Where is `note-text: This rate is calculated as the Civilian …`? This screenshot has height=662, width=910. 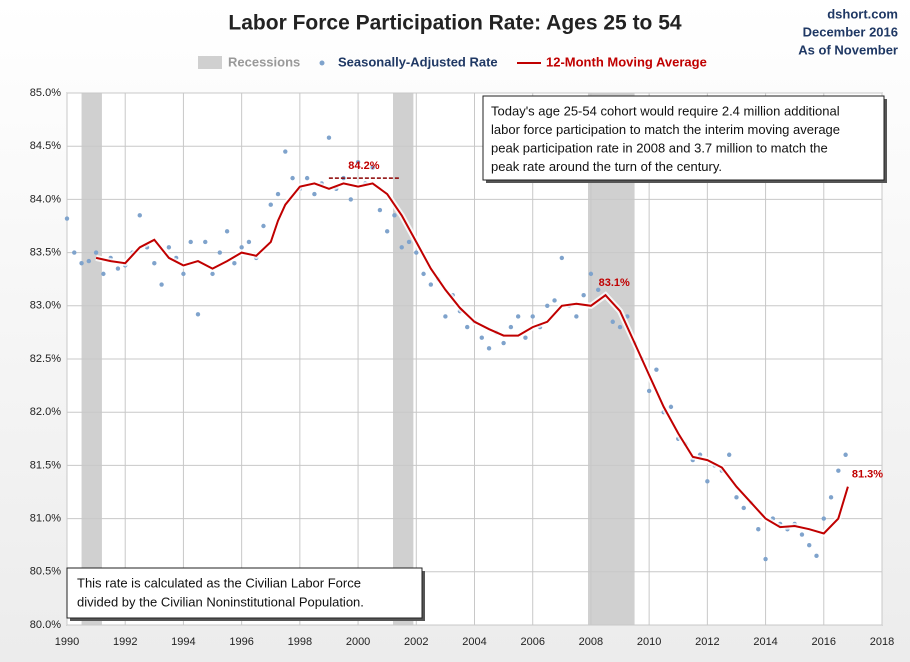 note-text: This rate is calculated as the Civilian … is located at coordinates (219, 582).